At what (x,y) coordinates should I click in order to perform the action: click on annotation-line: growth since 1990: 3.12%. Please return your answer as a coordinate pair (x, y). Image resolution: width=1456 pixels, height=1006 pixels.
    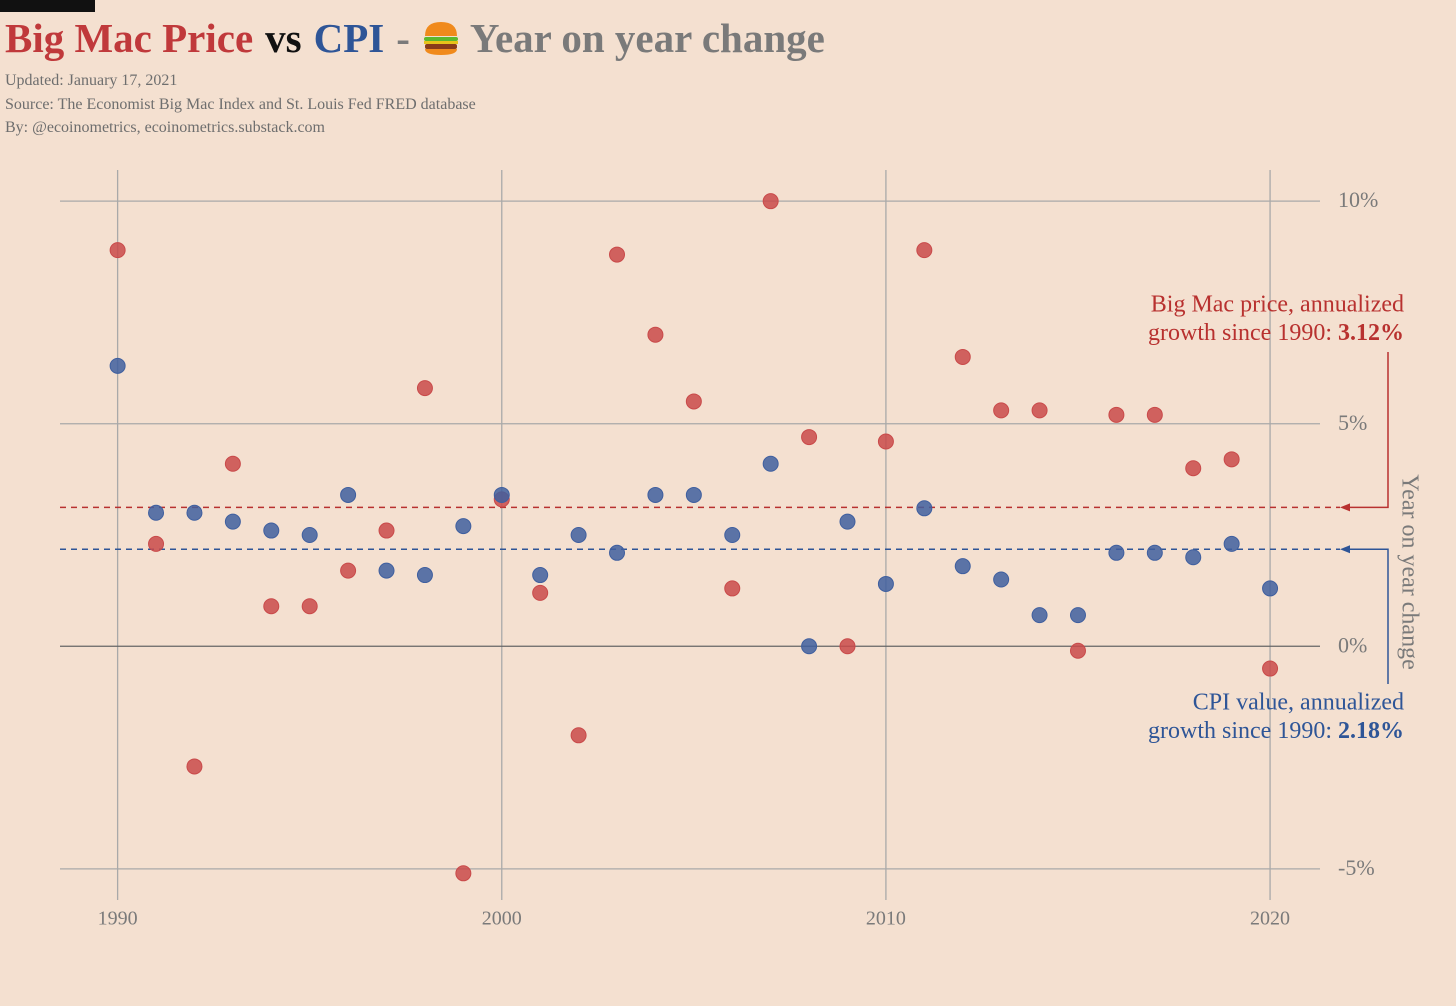
    Looking at the image, I should click on (1276, 333).